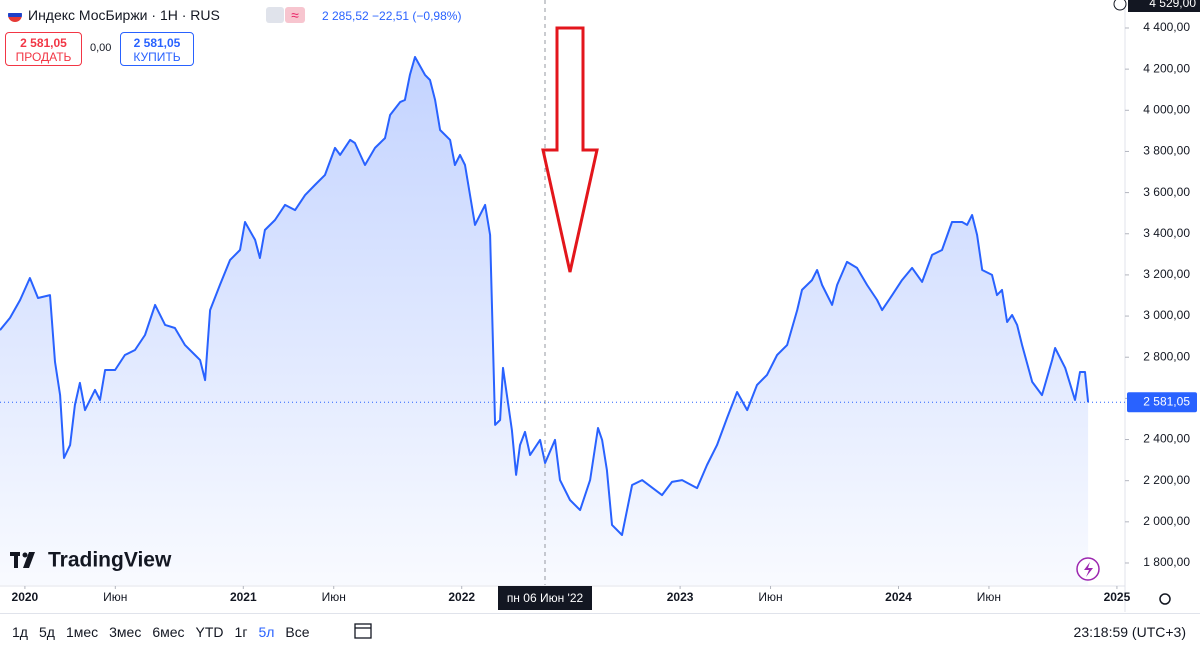  I want to click on crosshair-date-box, so click(545, 598).